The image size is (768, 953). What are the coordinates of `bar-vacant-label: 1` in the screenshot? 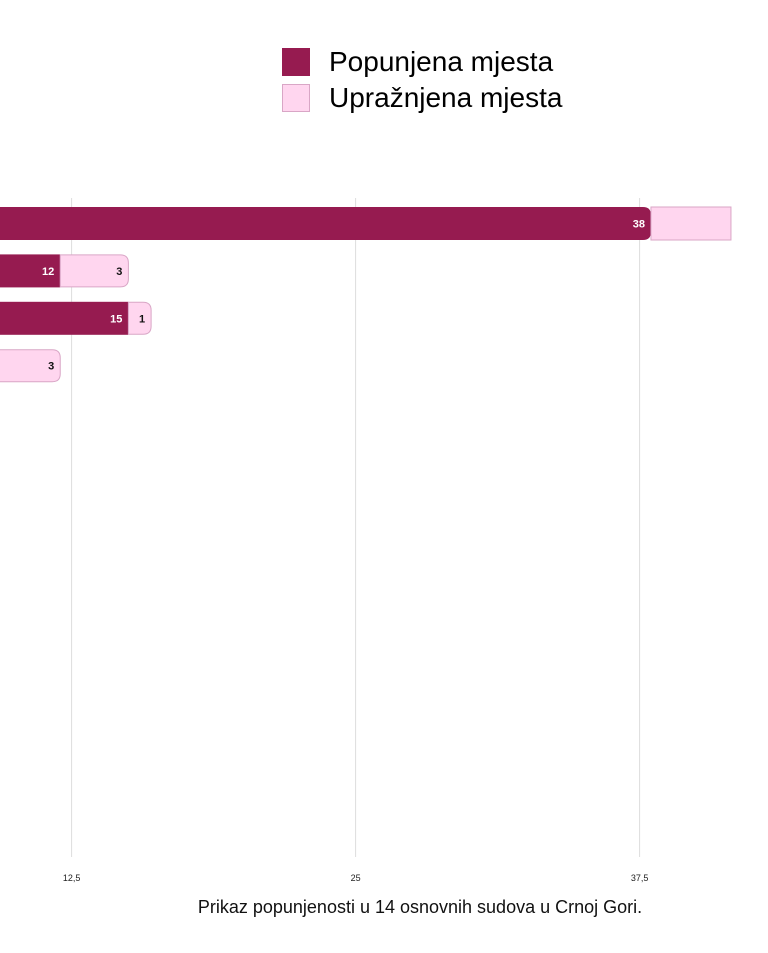 It's located at (142, 319).